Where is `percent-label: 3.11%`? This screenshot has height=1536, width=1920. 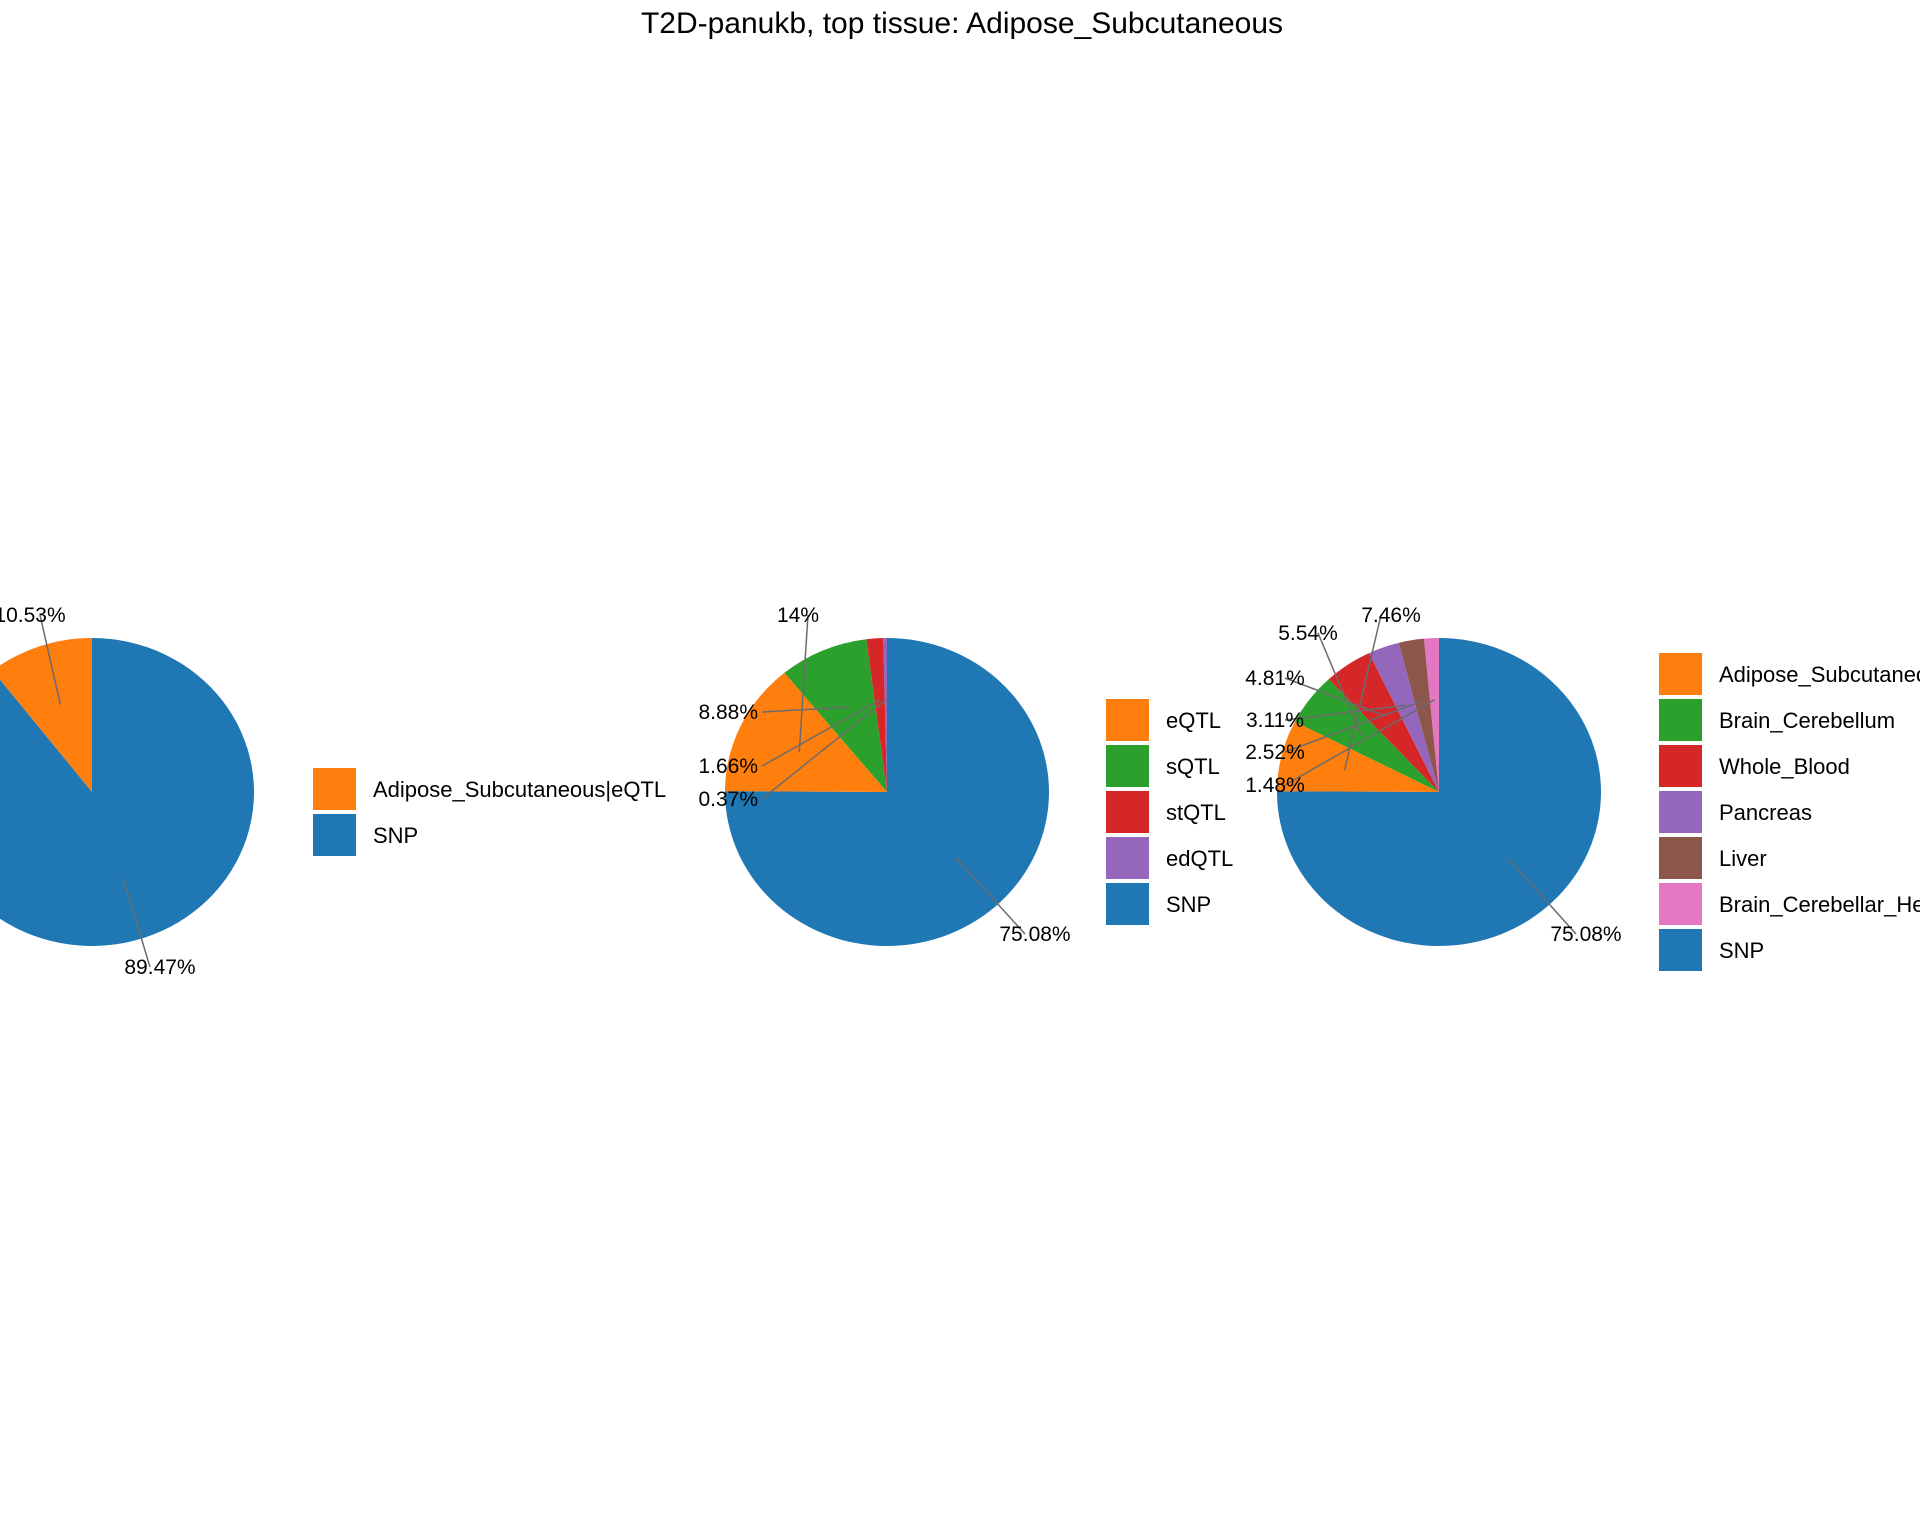
percent-label: 3.11% is located at coordinates (1275, 720).